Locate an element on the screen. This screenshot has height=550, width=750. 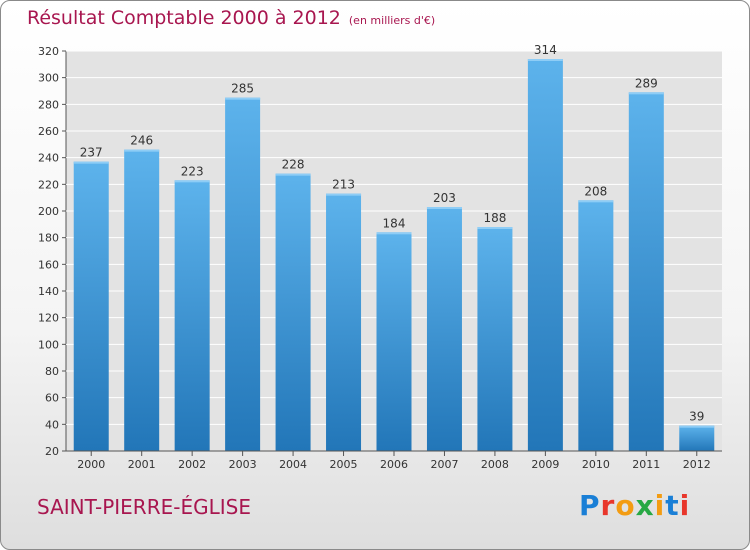
x-tick-label: 2001 is located at coordinates (142, 464).